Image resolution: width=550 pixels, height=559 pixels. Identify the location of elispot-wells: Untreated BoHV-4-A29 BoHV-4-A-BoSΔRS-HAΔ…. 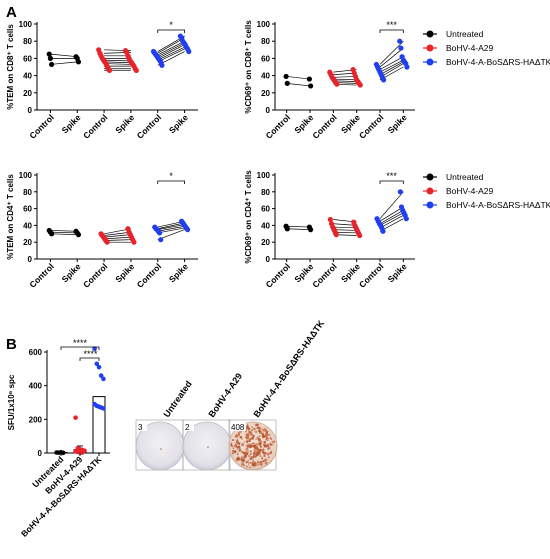
(230, 394).